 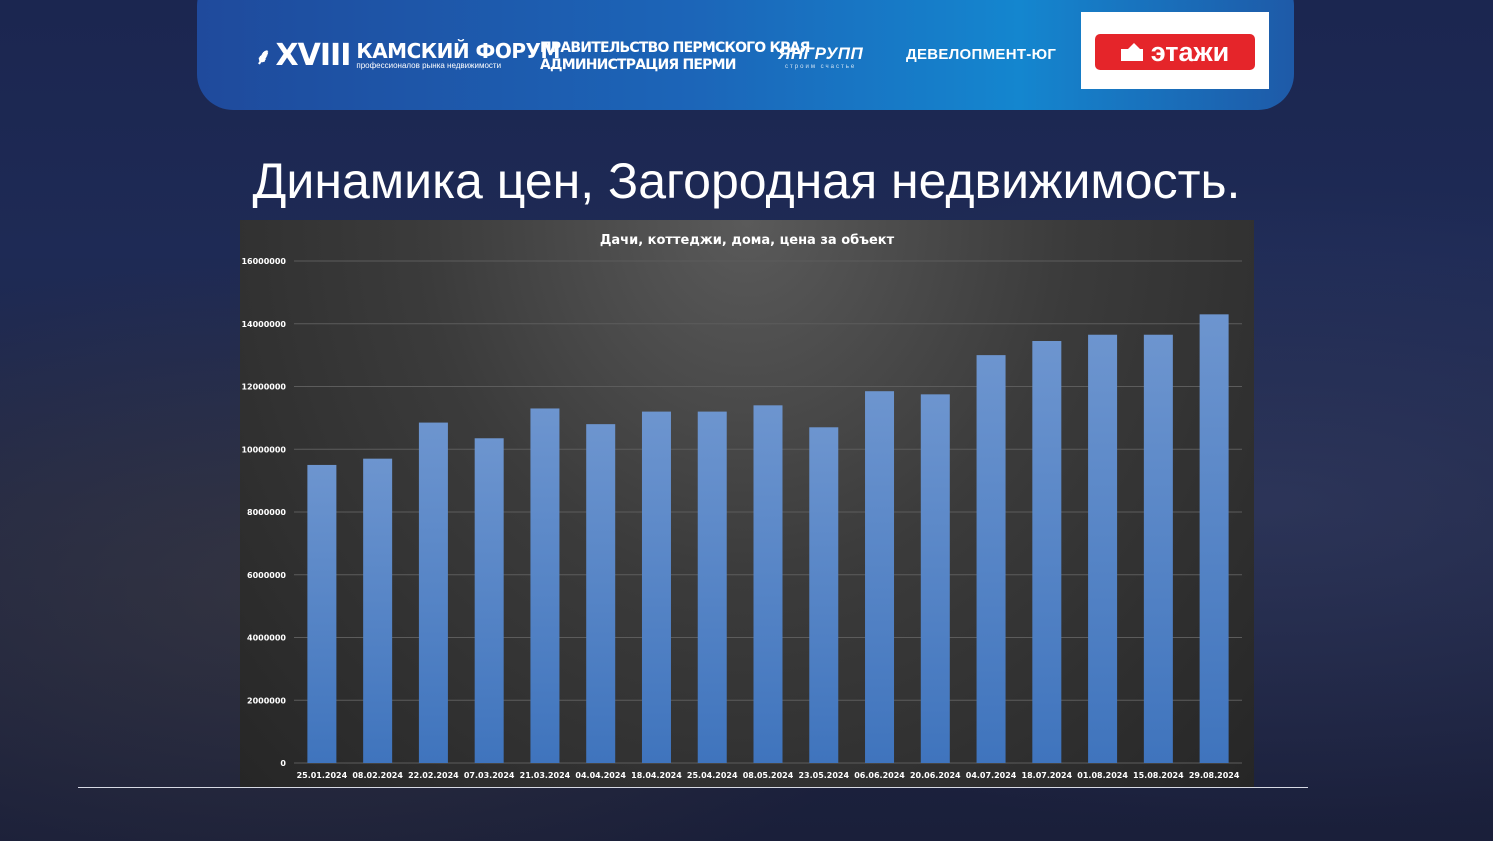 I want to click on y-tick-label: 6000000, so click(x=266, y=575).